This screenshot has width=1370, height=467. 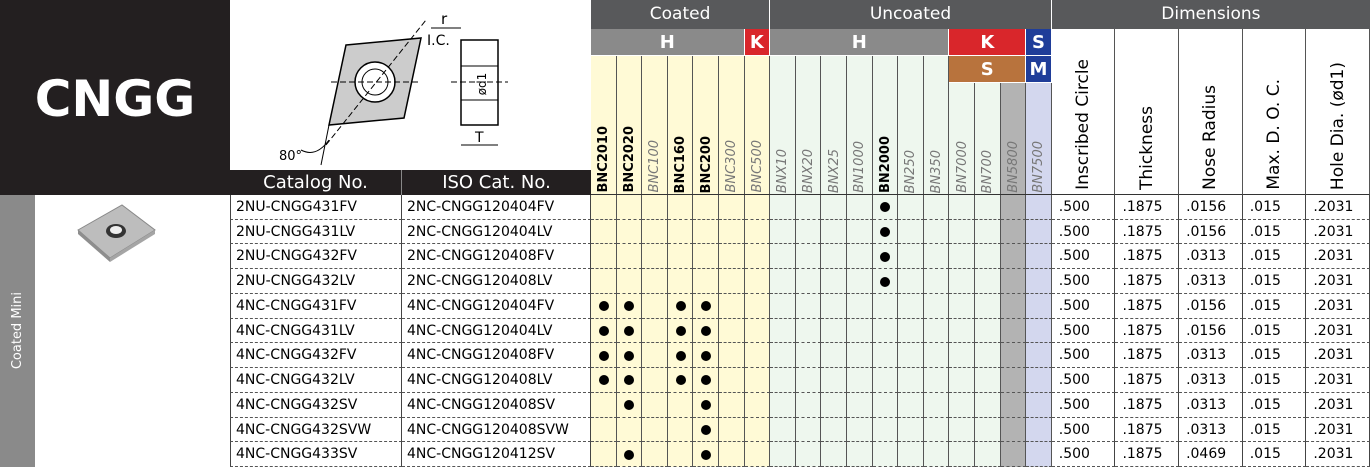 I want to click on material-band: M, so click(x=1039, y=69).